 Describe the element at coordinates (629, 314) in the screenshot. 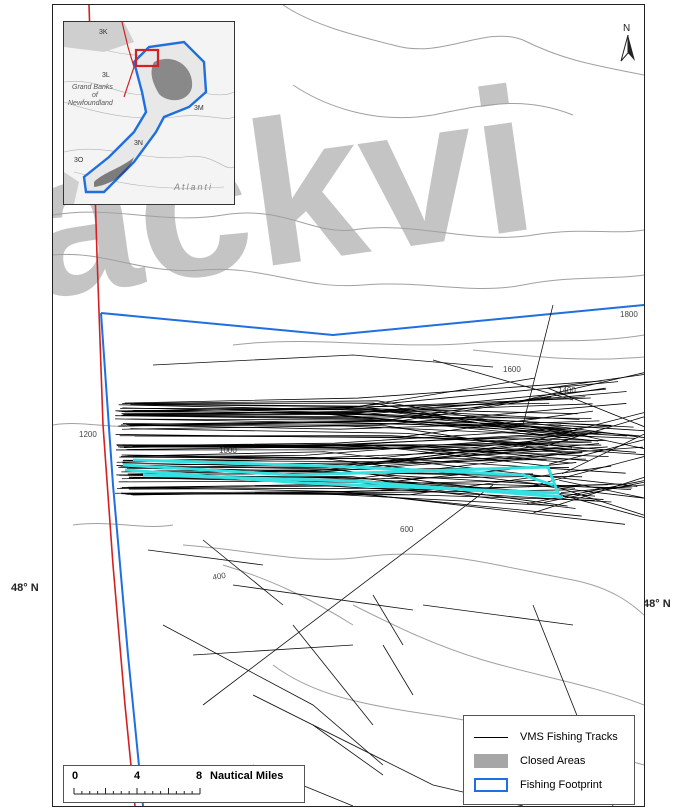

I see `contour-label-1800: 1800` at that location.